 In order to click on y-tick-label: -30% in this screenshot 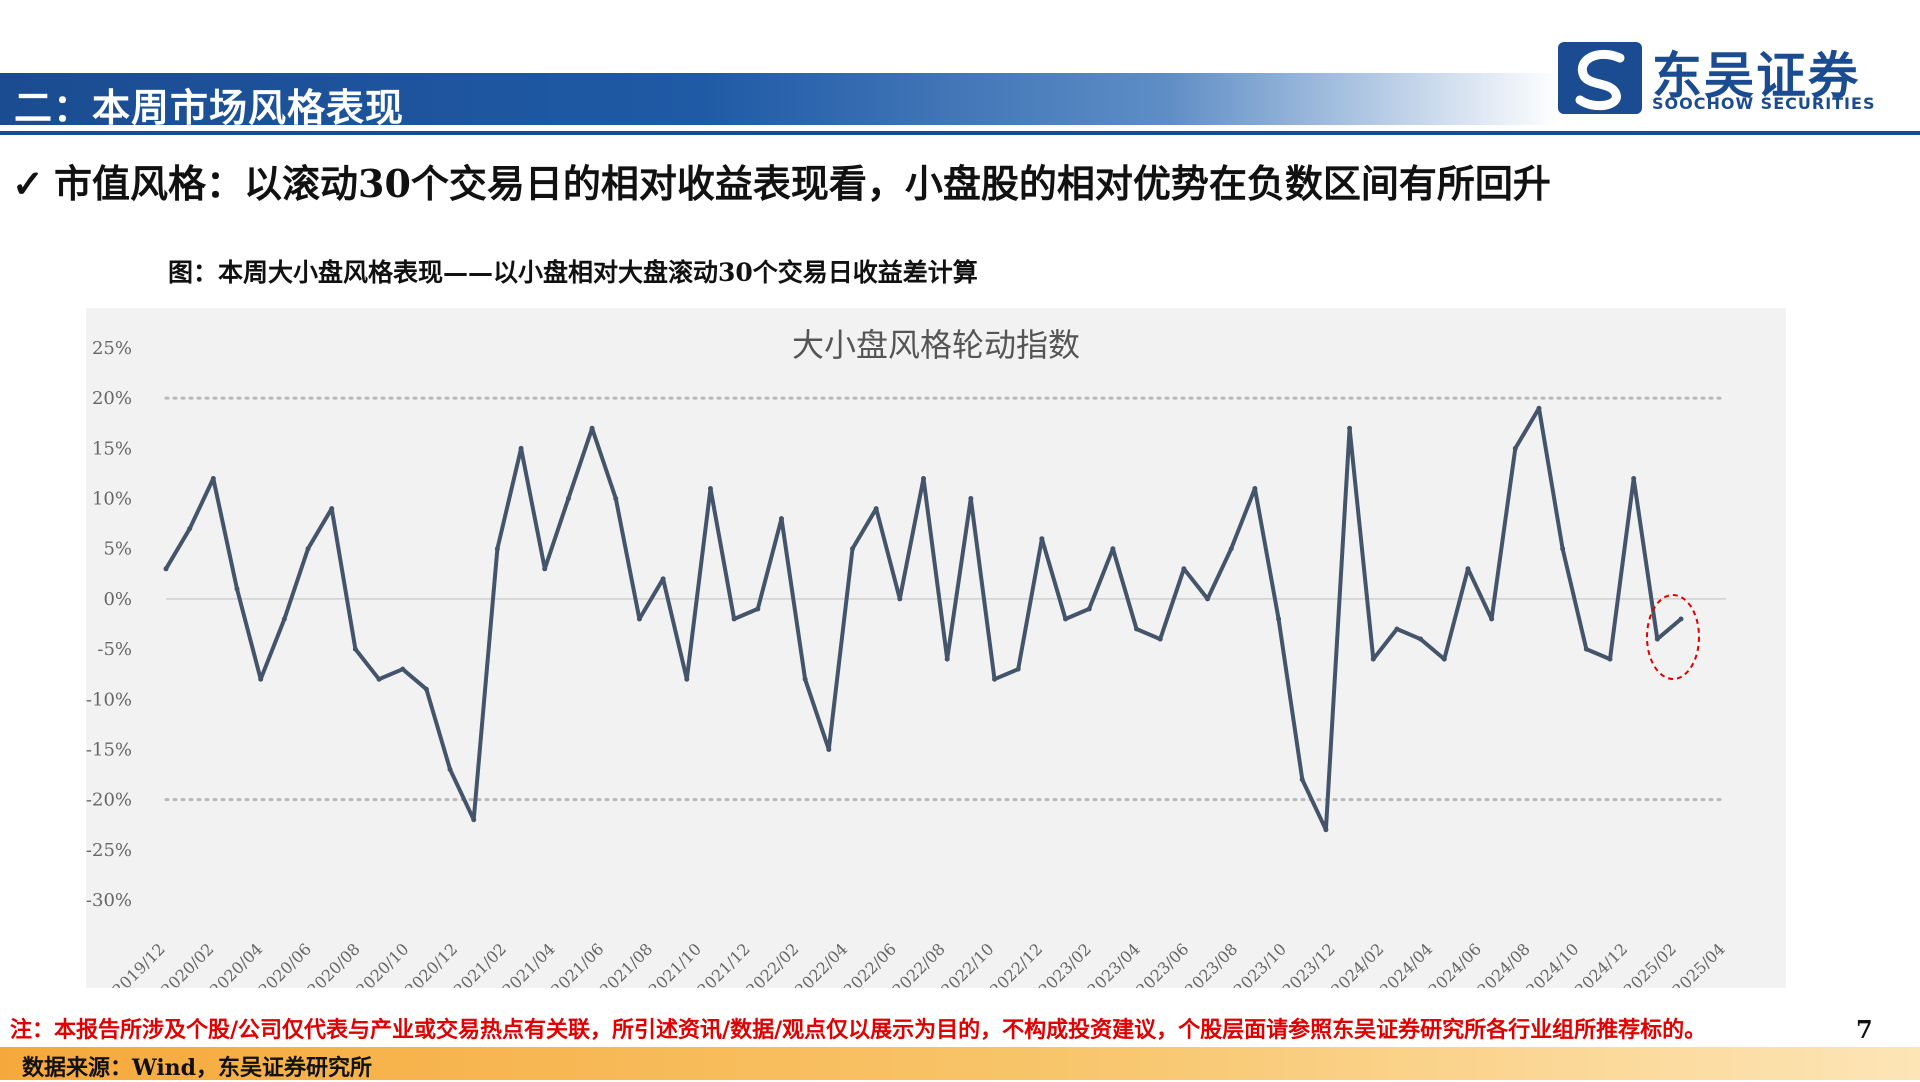, I will do `click(109, 900)`.